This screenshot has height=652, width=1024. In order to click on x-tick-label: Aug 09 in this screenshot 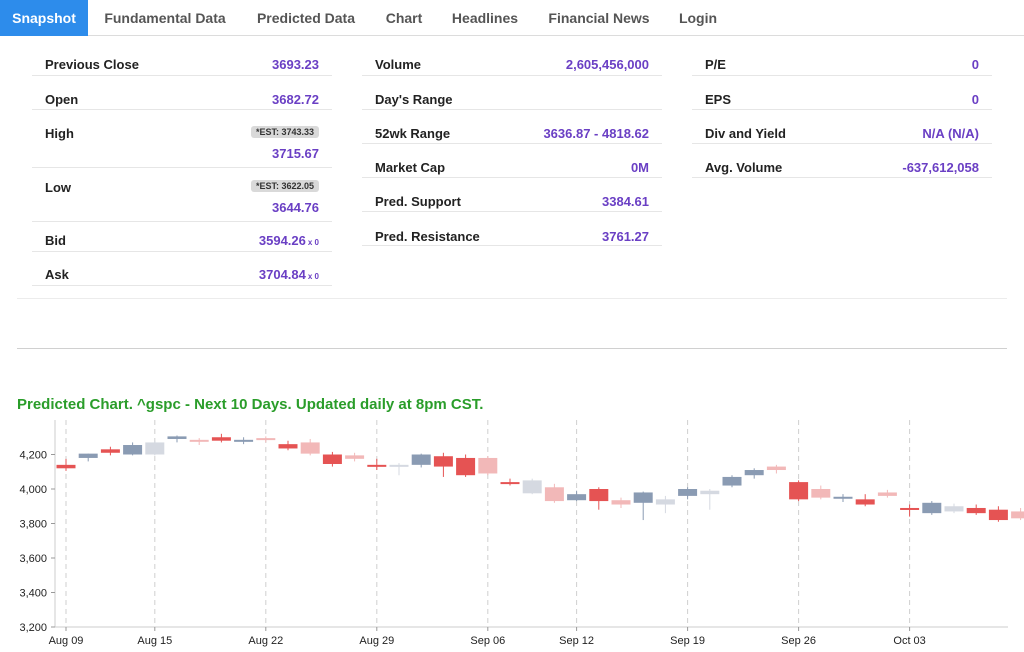, I will do `click(66, 641)`.